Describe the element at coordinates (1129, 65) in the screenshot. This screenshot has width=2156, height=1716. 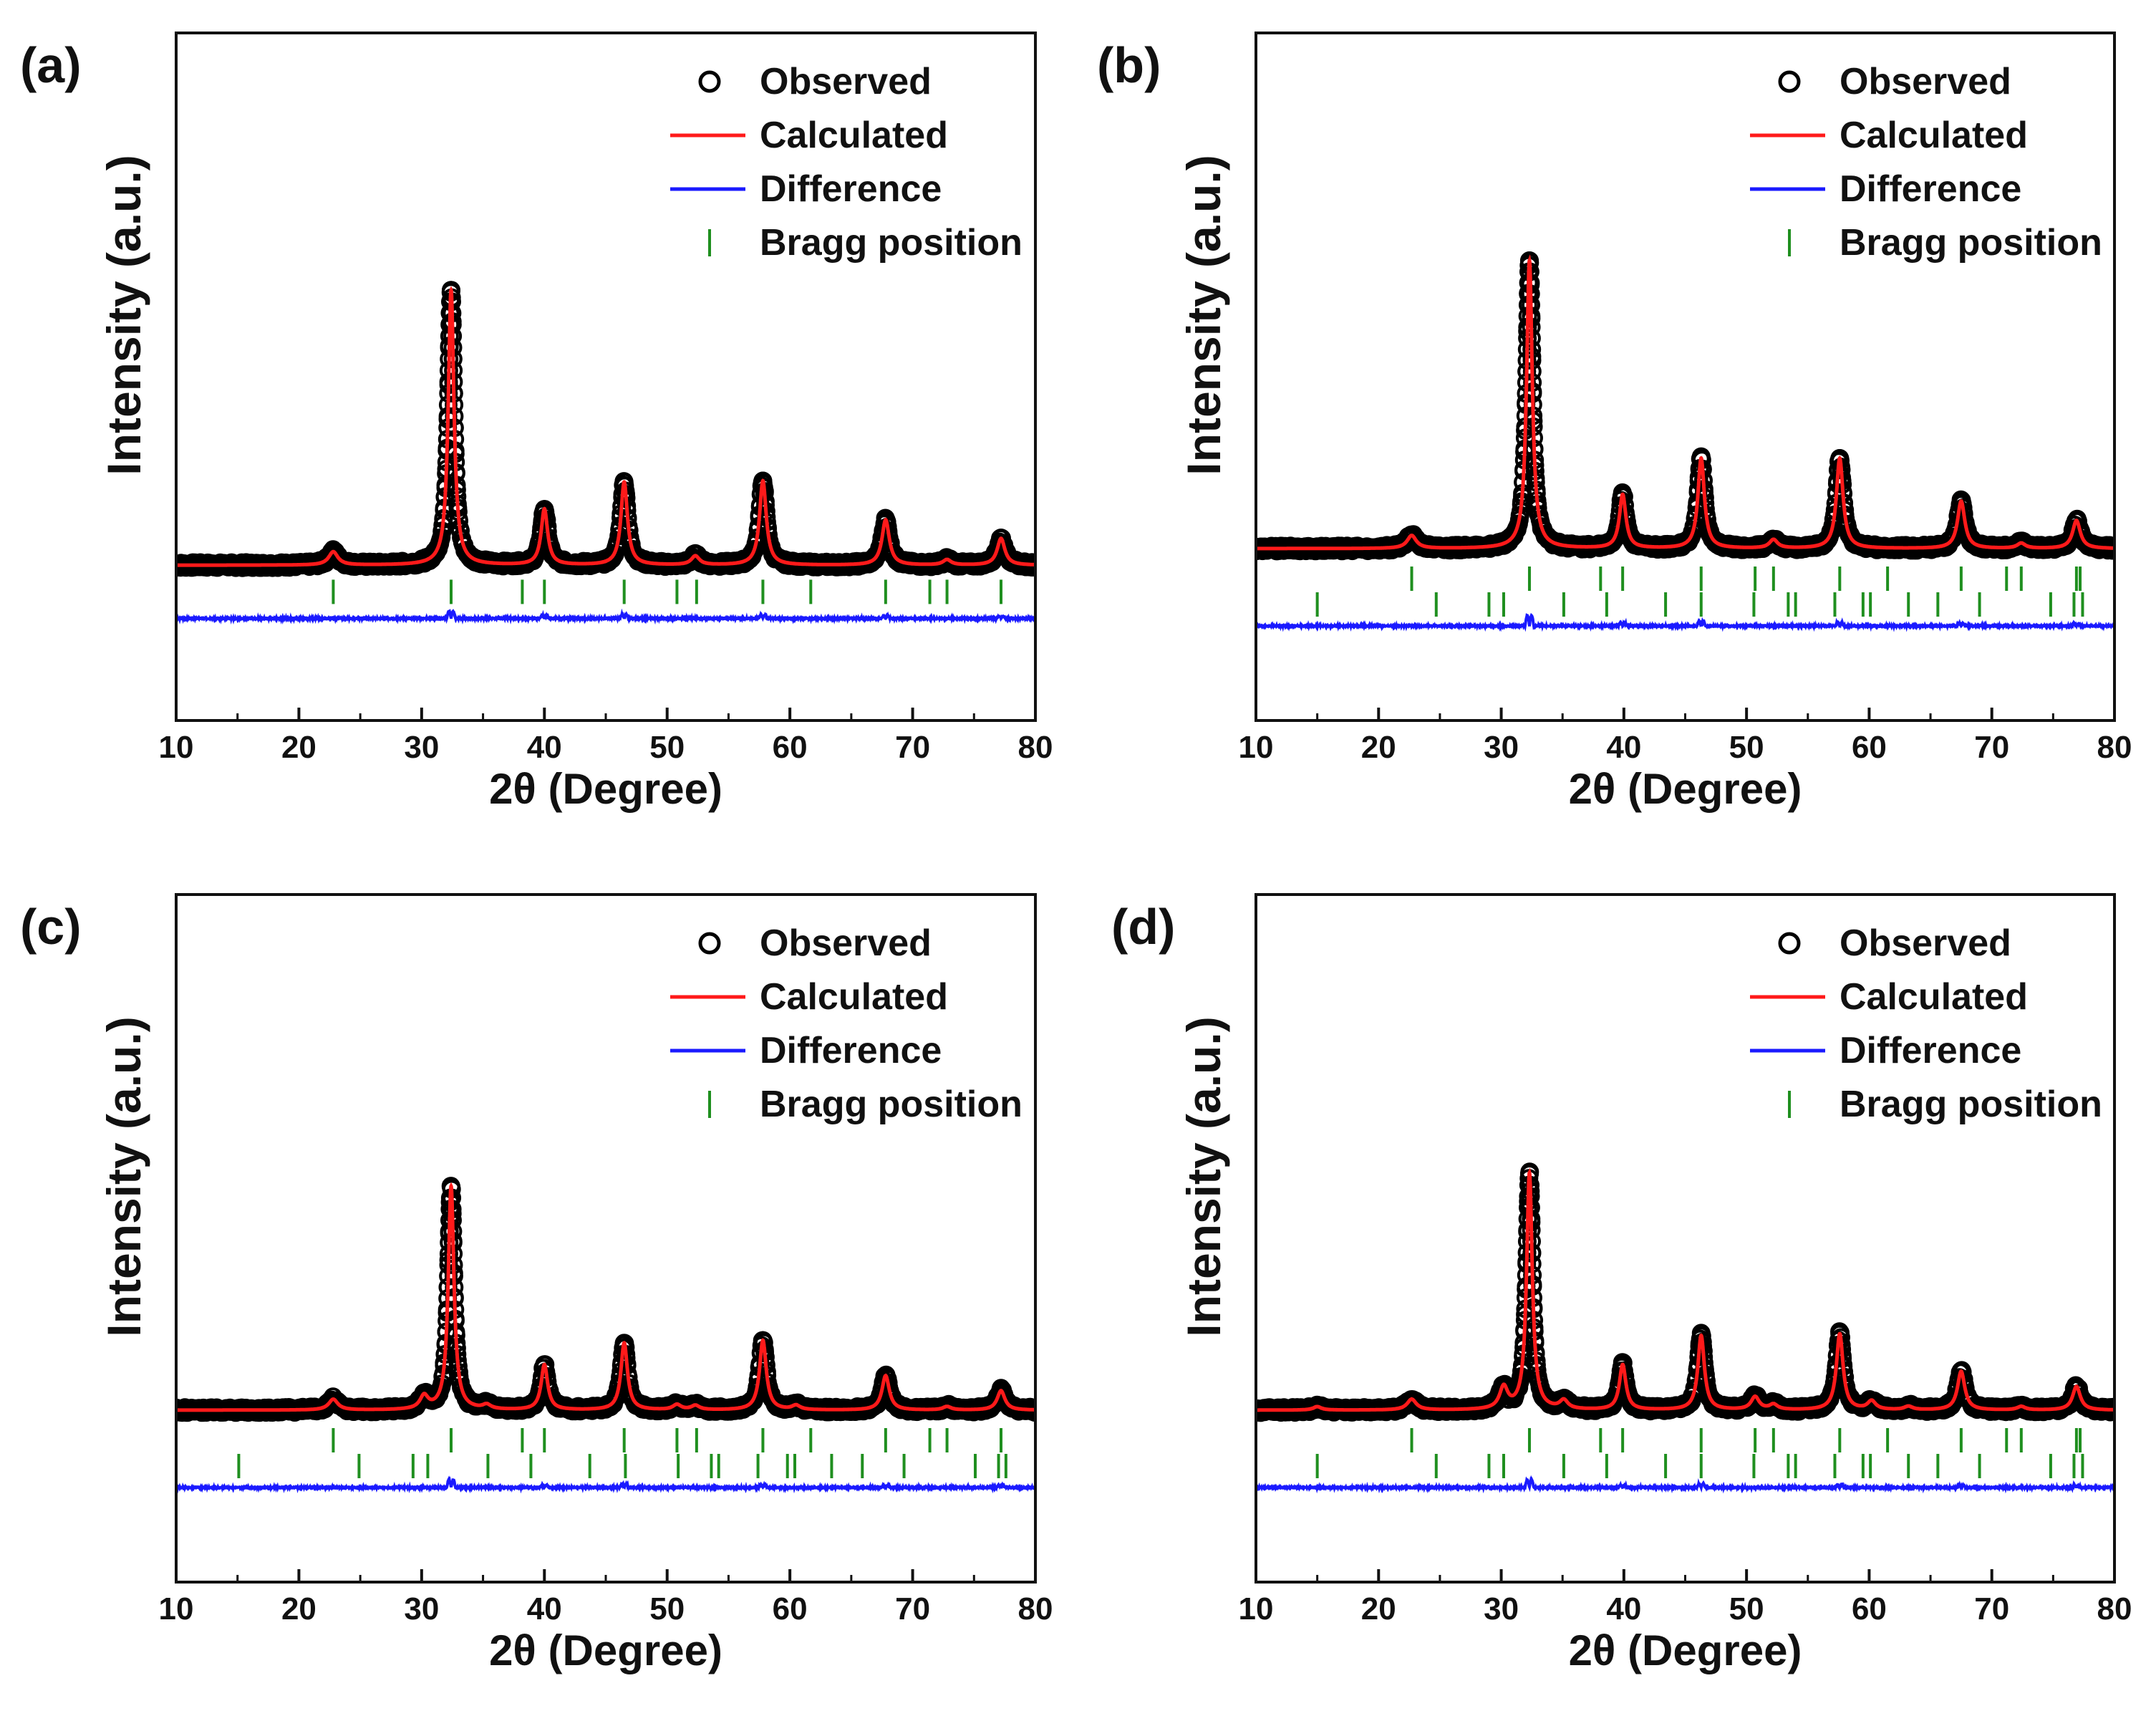
I see `panel-label: (b)` at that location.